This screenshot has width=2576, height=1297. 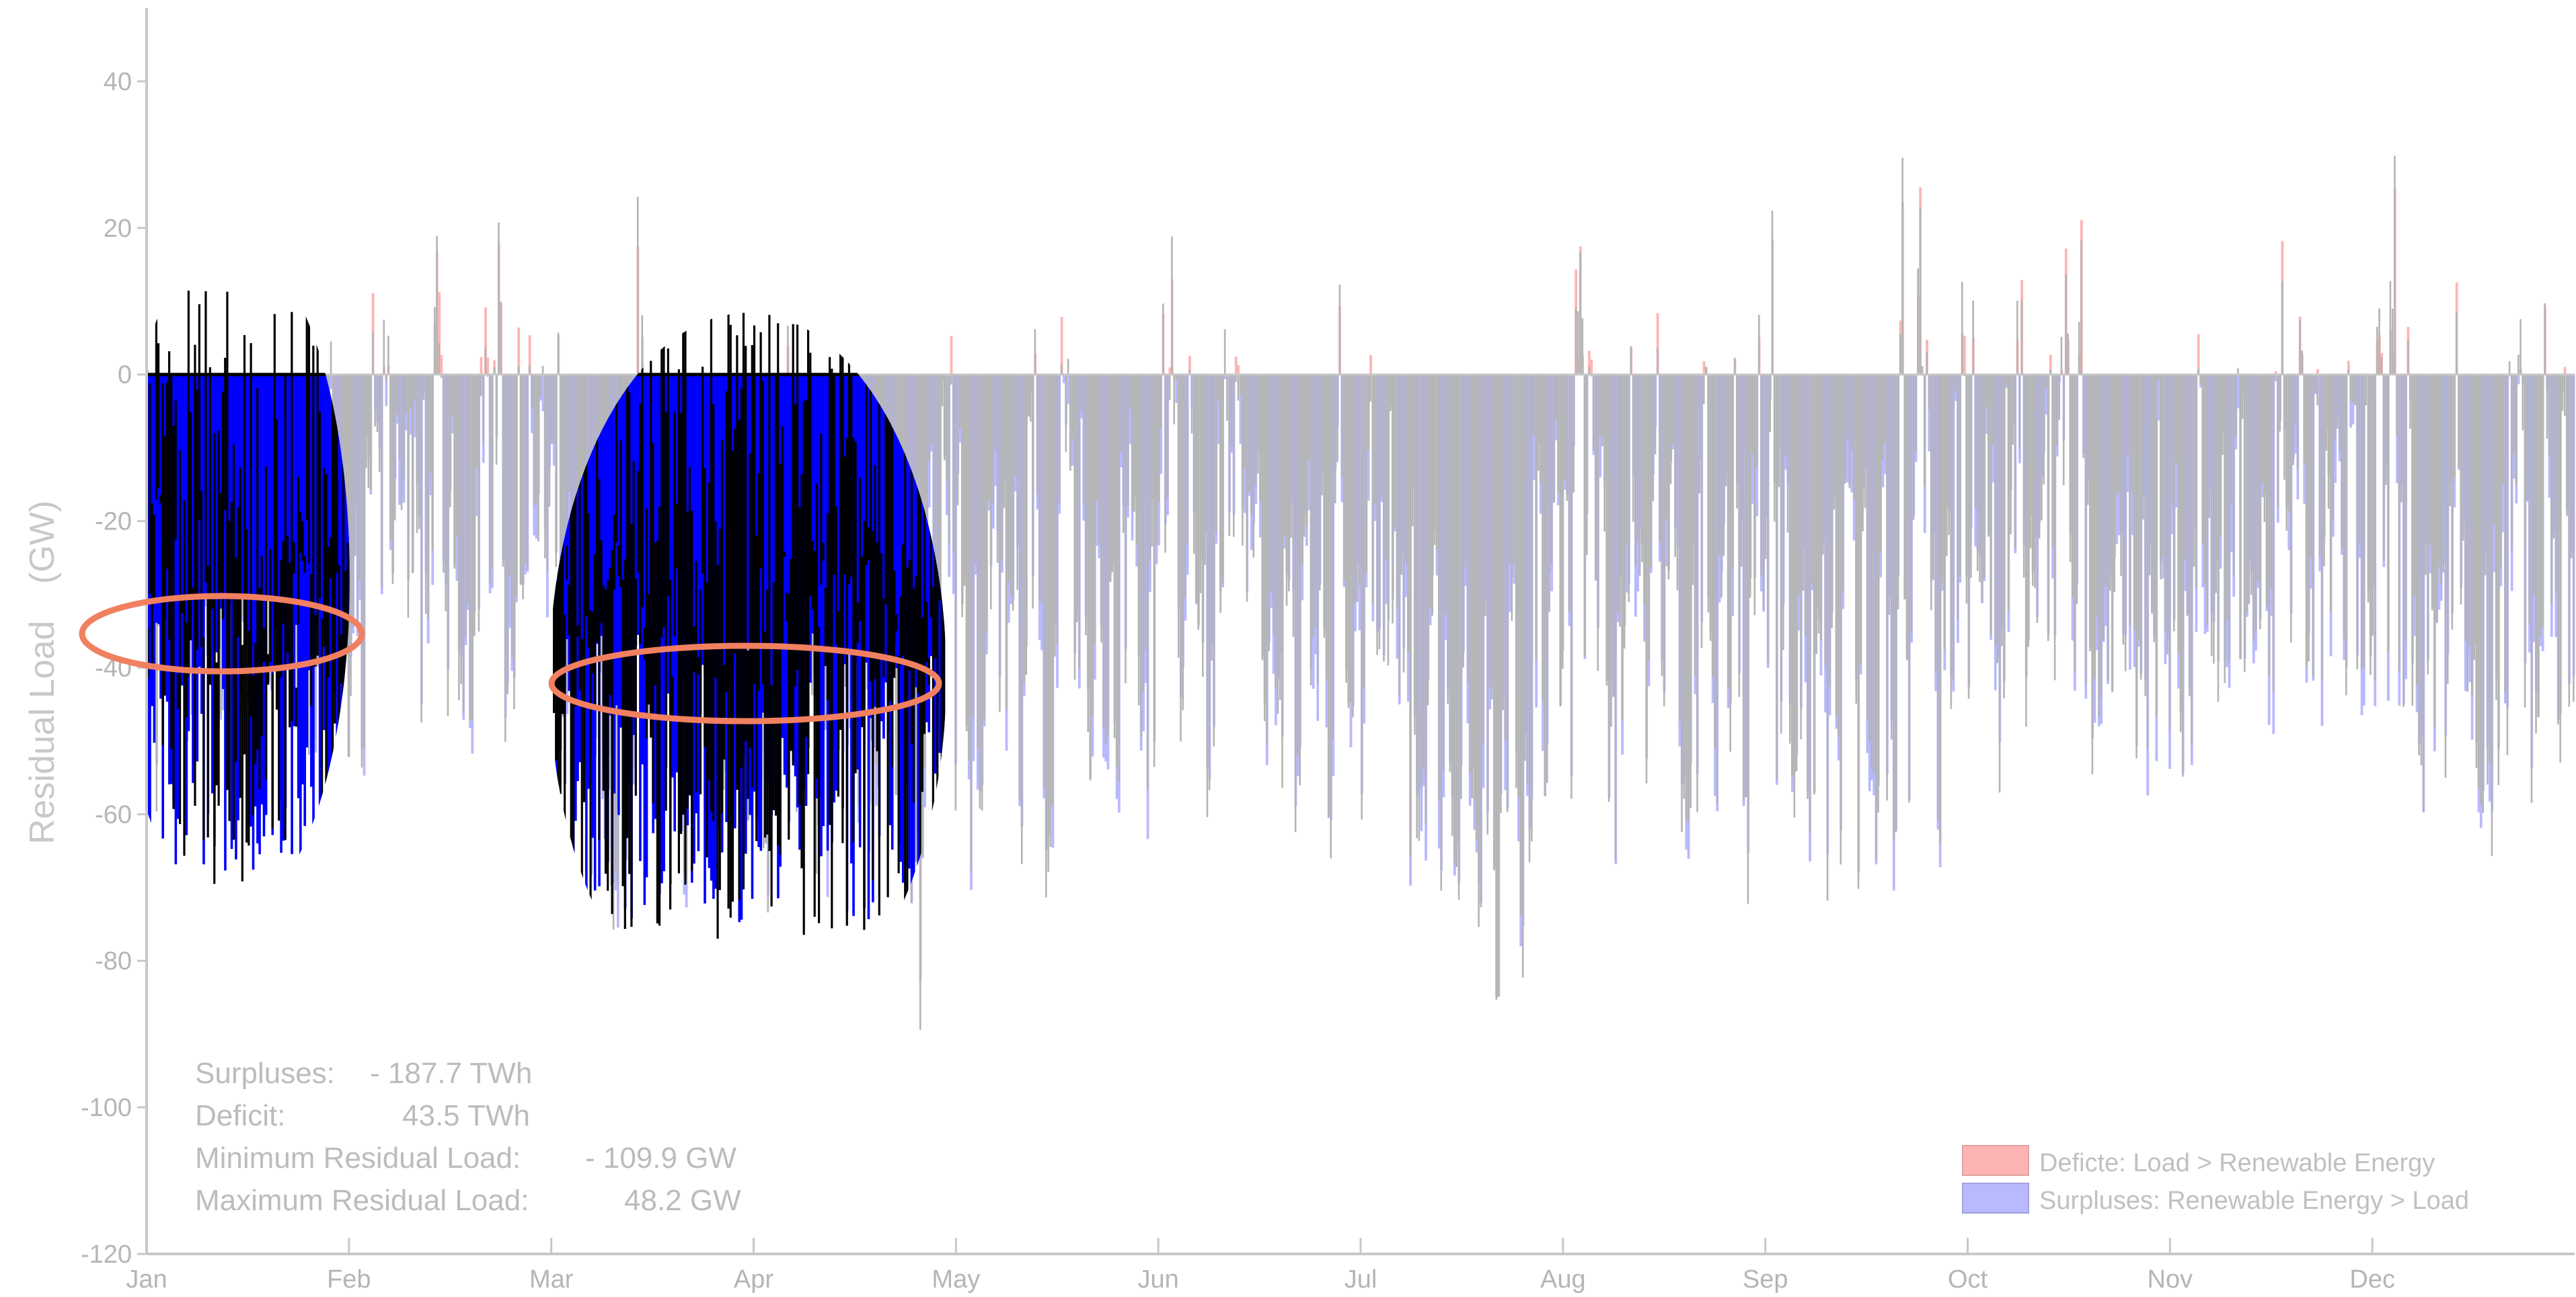 What do you see at coordinates (1995, 1199) in the screenshot?
I see `legend-swatch-surplus` at bounding box center [1995, 1199].